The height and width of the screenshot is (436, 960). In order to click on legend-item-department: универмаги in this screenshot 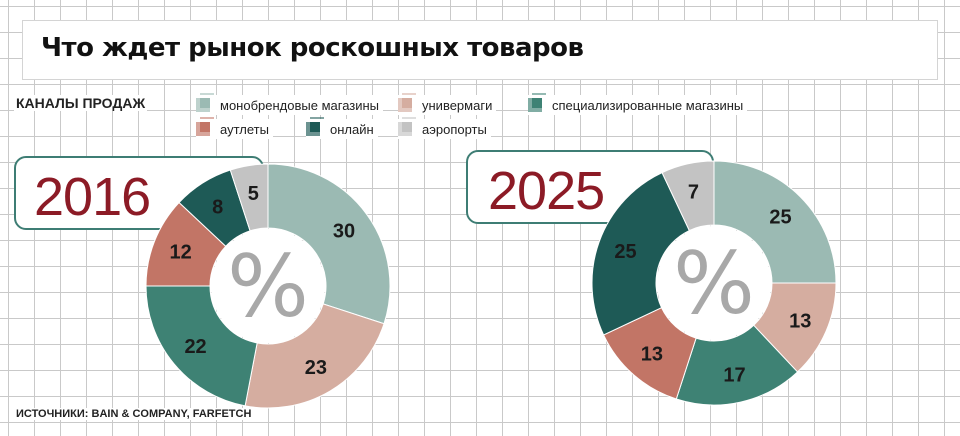, I will do `click(447, 104)`.